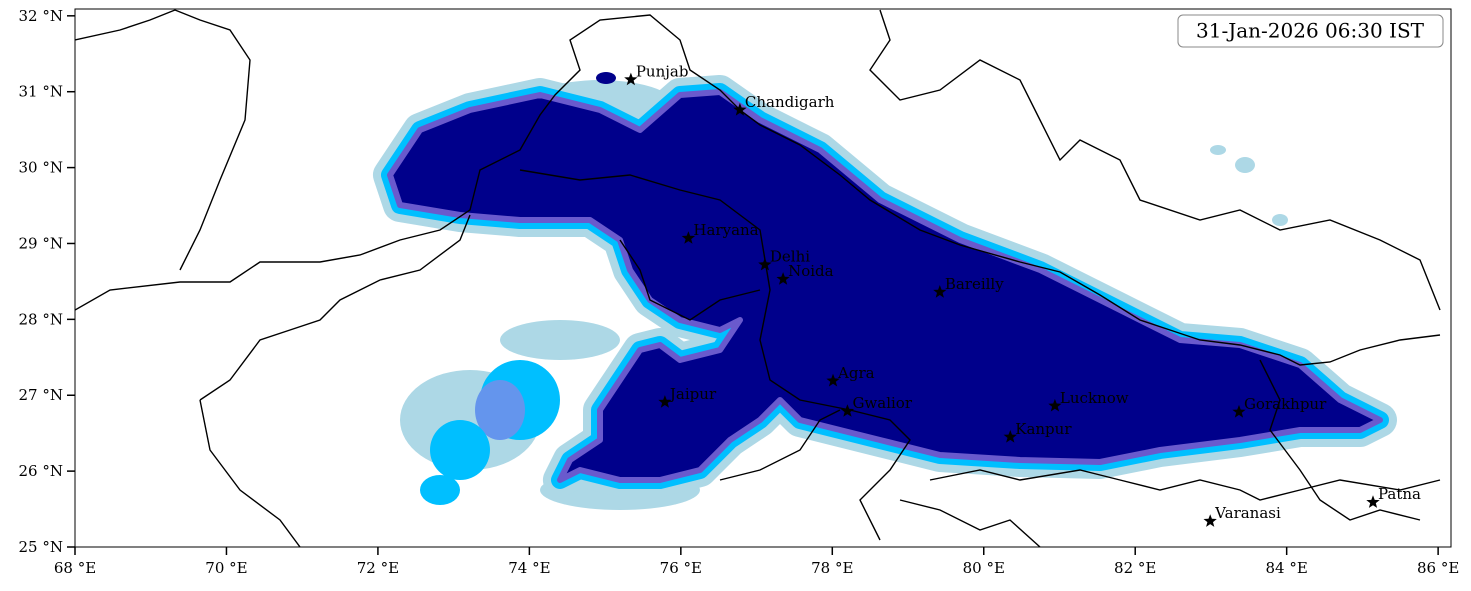 The image size is (1471, 591). I want to click on title-box, so click(1310, 31).